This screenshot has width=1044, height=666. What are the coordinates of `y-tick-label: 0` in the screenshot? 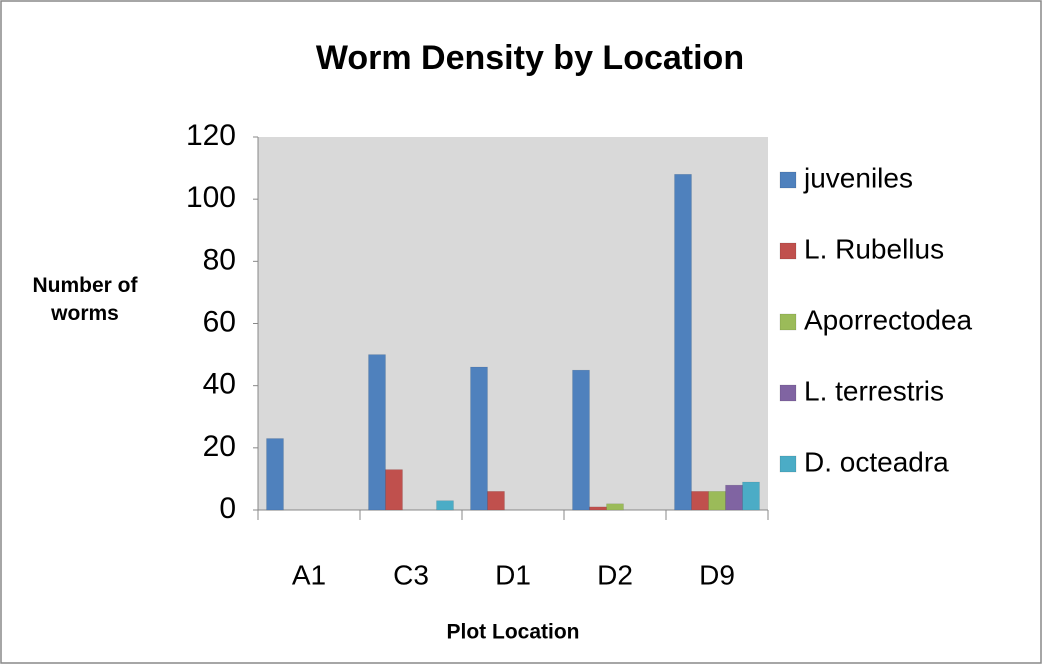 It's located at (227, 508).